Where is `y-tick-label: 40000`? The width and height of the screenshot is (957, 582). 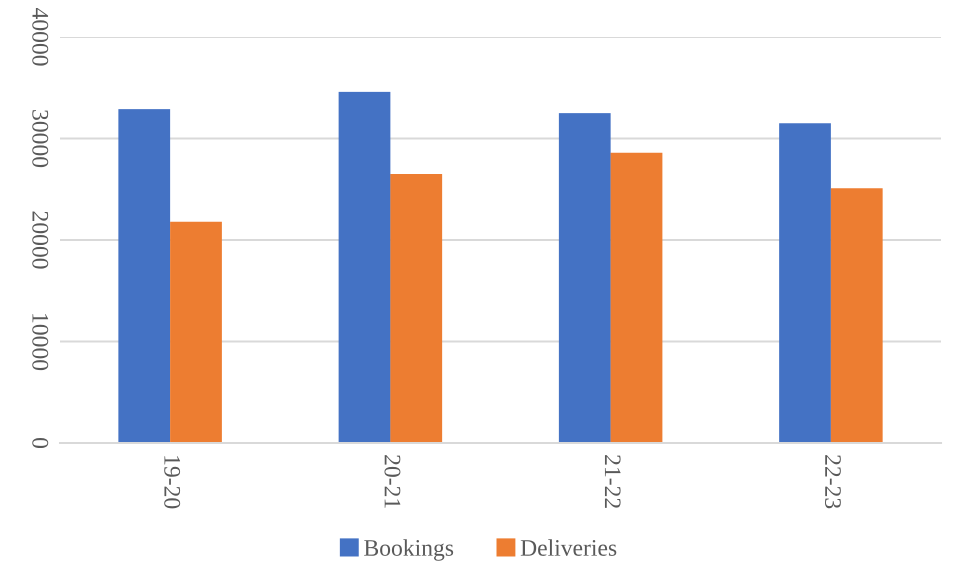
y-tick-label: 40000 is located at coordinates (40, 37).